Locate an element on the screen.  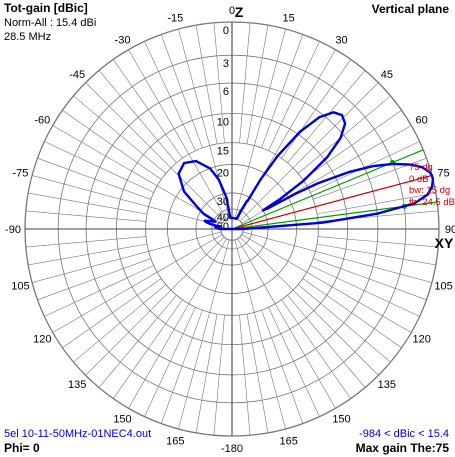
angle-label: -60 is located at coordinates (42, 121).